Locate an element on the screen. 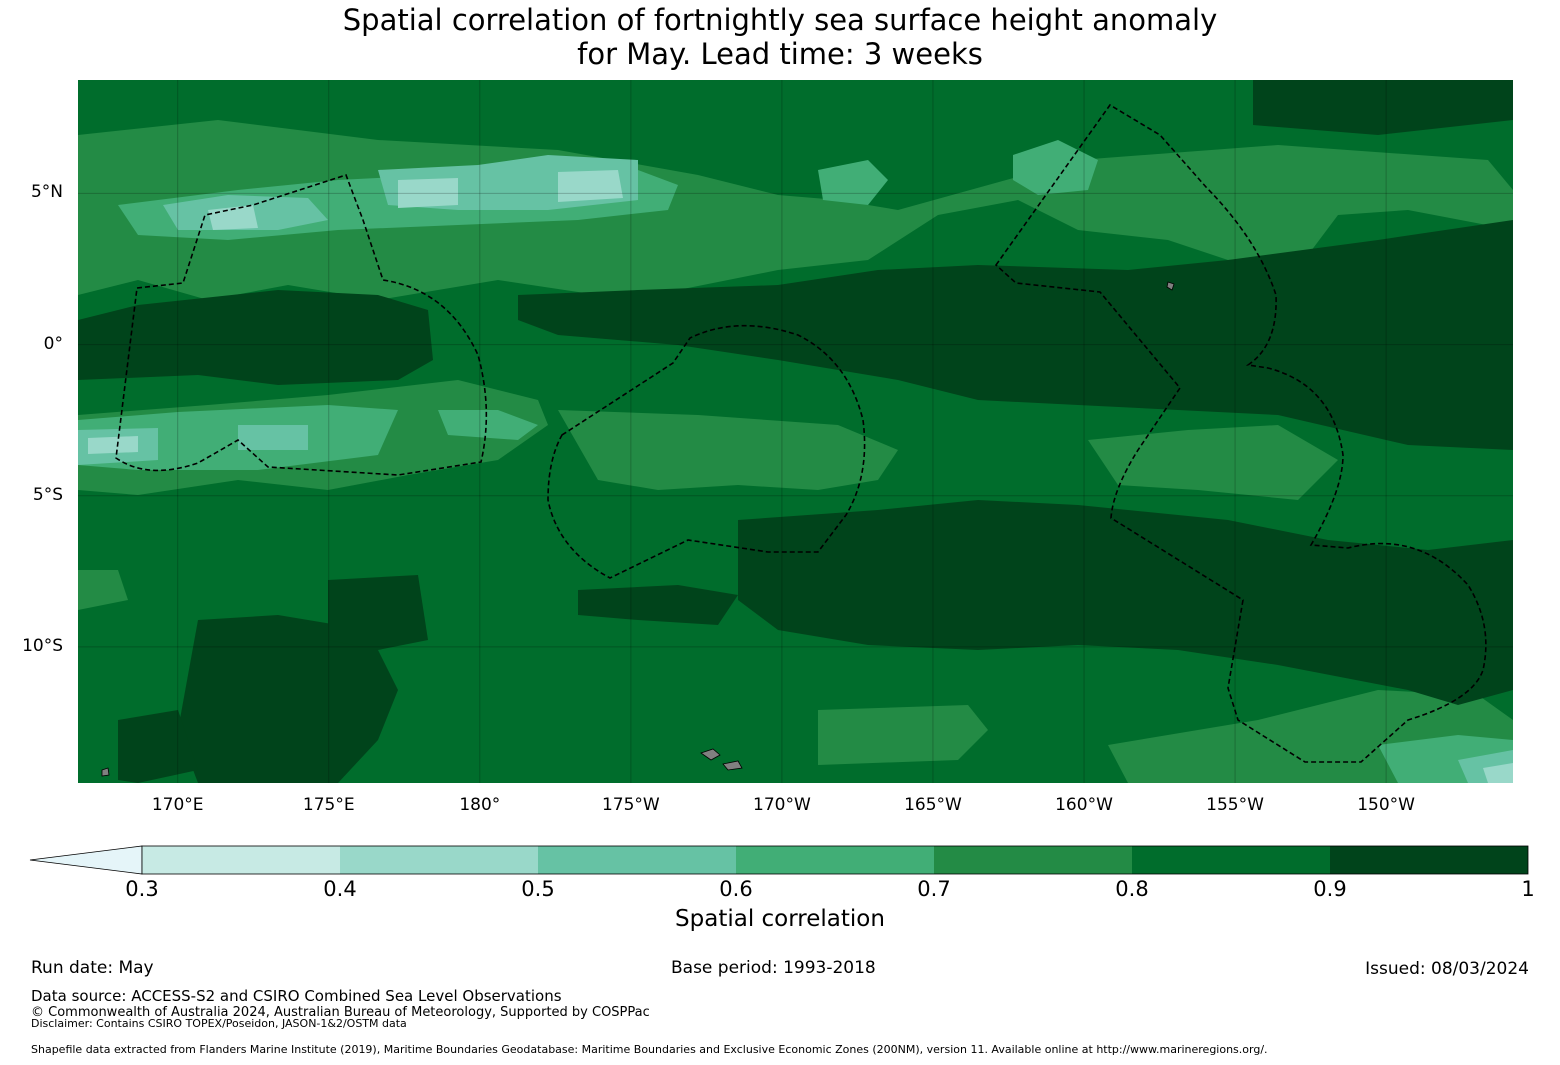 The image size is (1560, 1065). longitude-tick-label: 180° is located at coordinates (480, 805).